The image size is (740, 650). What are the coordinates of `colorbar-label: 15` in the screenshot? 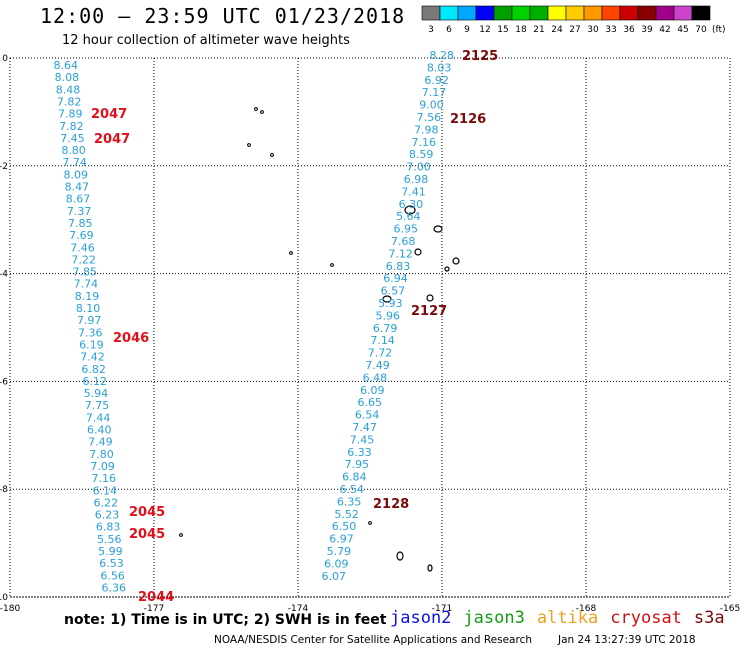 It's located at (502, 30).